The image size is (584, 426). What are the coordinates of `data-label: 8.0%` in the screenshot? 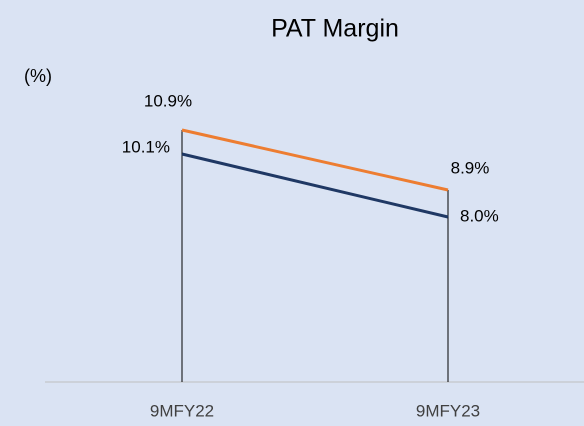 It's located at (479, 215).